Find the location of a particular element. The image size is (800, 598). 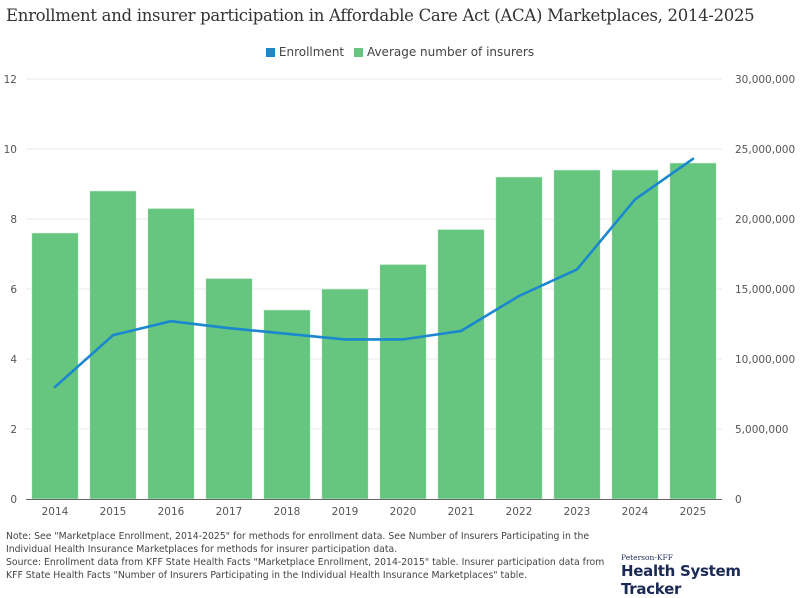

legend-label-insurers: Average number of insurers is located at coordinates (450, 52).